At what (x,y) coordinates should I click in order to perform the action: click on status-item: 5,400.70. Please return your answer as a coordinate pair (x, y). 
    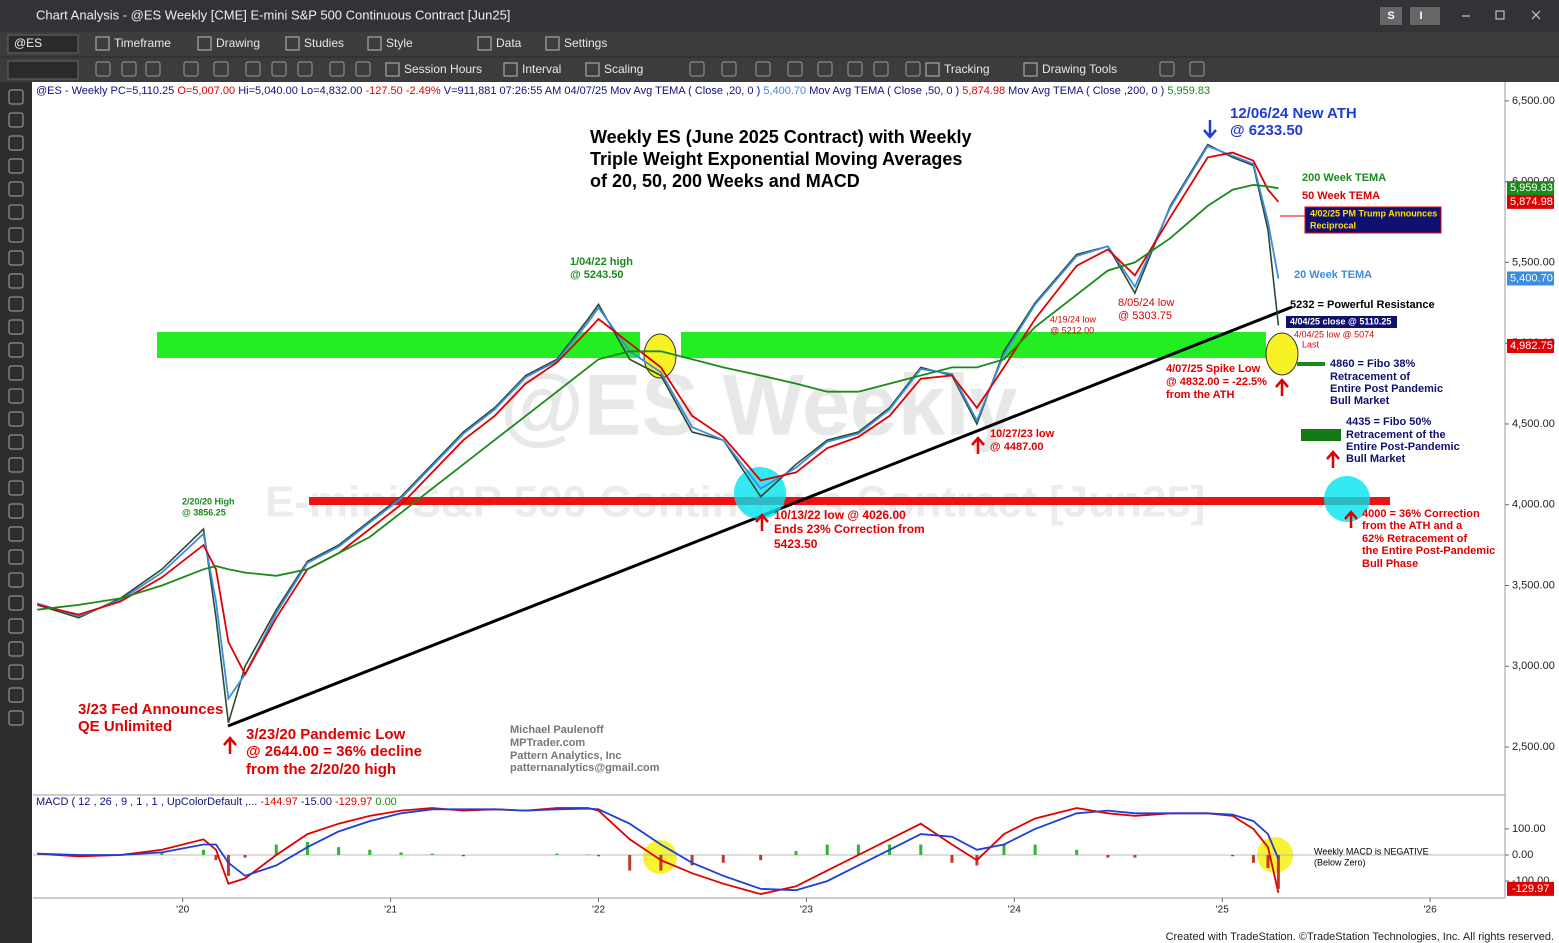
    Looking at the image, I should click on (784, 91).